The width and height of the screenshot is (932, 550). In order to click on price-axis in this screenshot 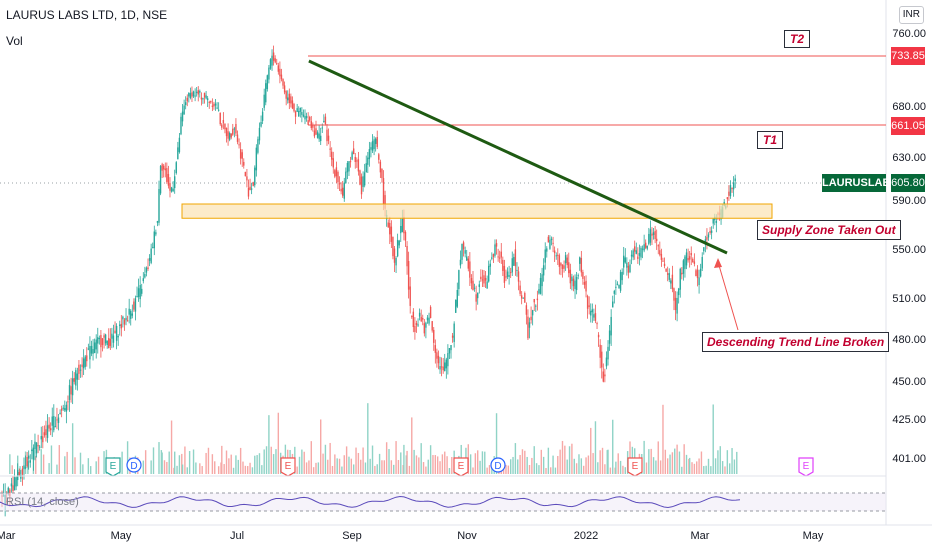, I will do `click(909, 262)`.